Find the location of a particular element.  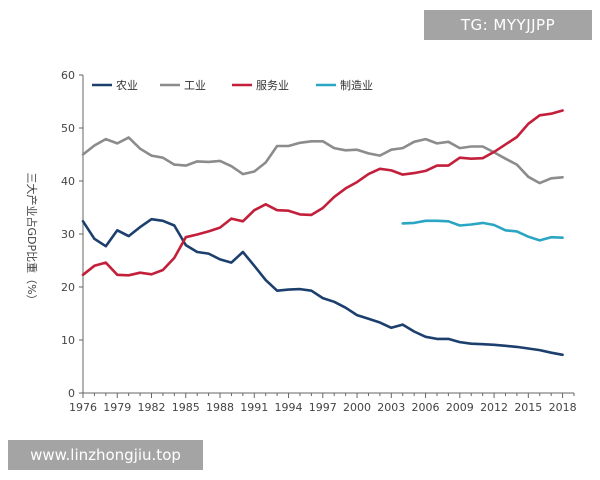

y-tick-label: 10 is located at coordinates (68, 340).